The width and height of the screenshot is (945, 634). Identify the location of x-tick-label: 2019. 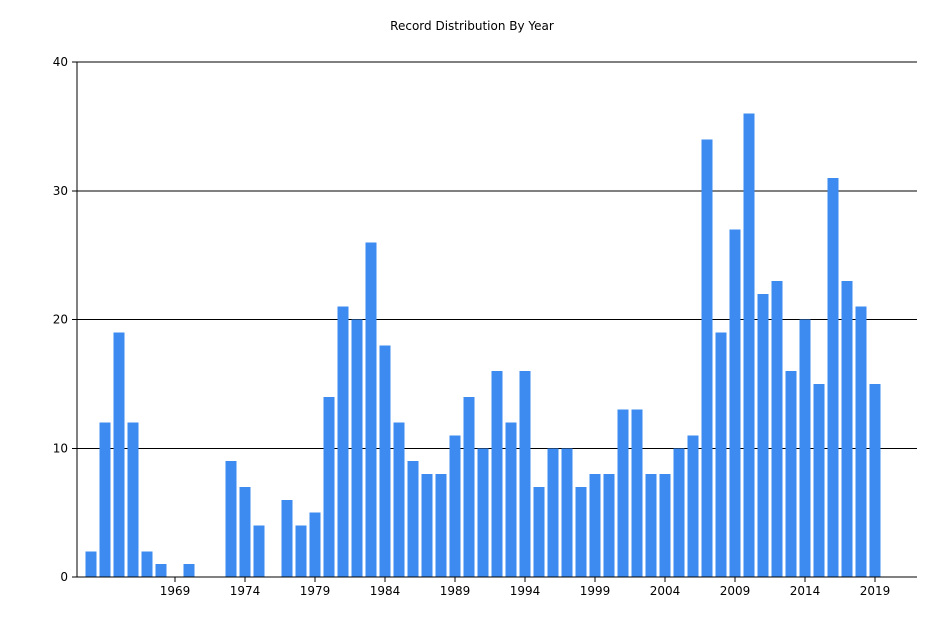
(875, 591).